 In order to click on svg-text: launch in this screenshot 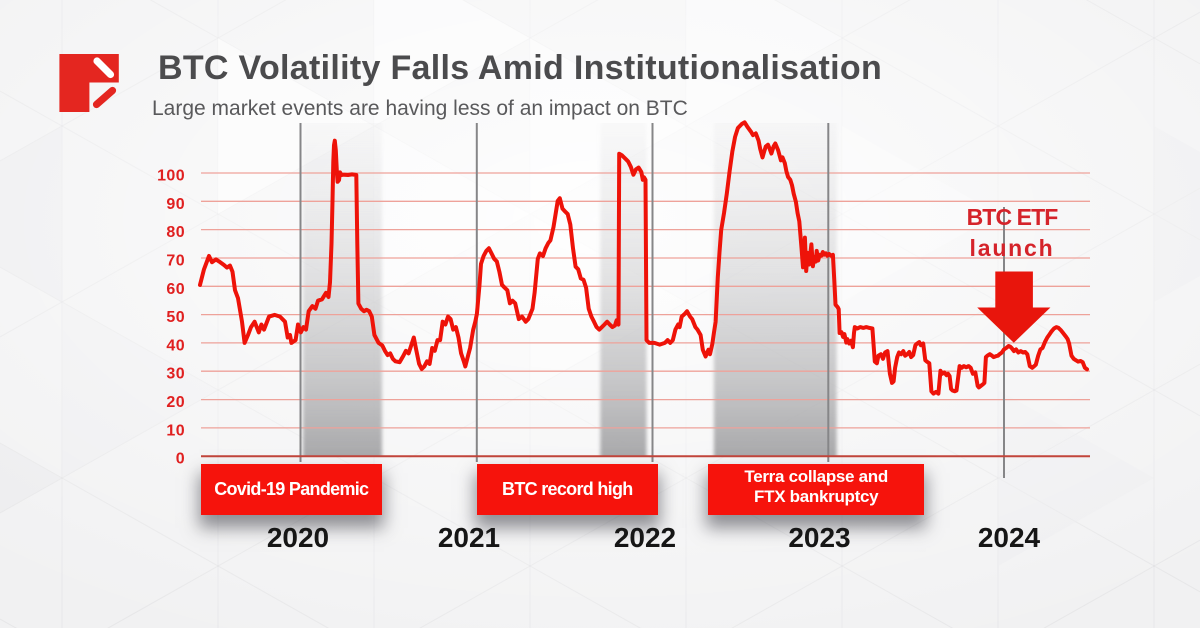, I will do `click(1012, 248)`.